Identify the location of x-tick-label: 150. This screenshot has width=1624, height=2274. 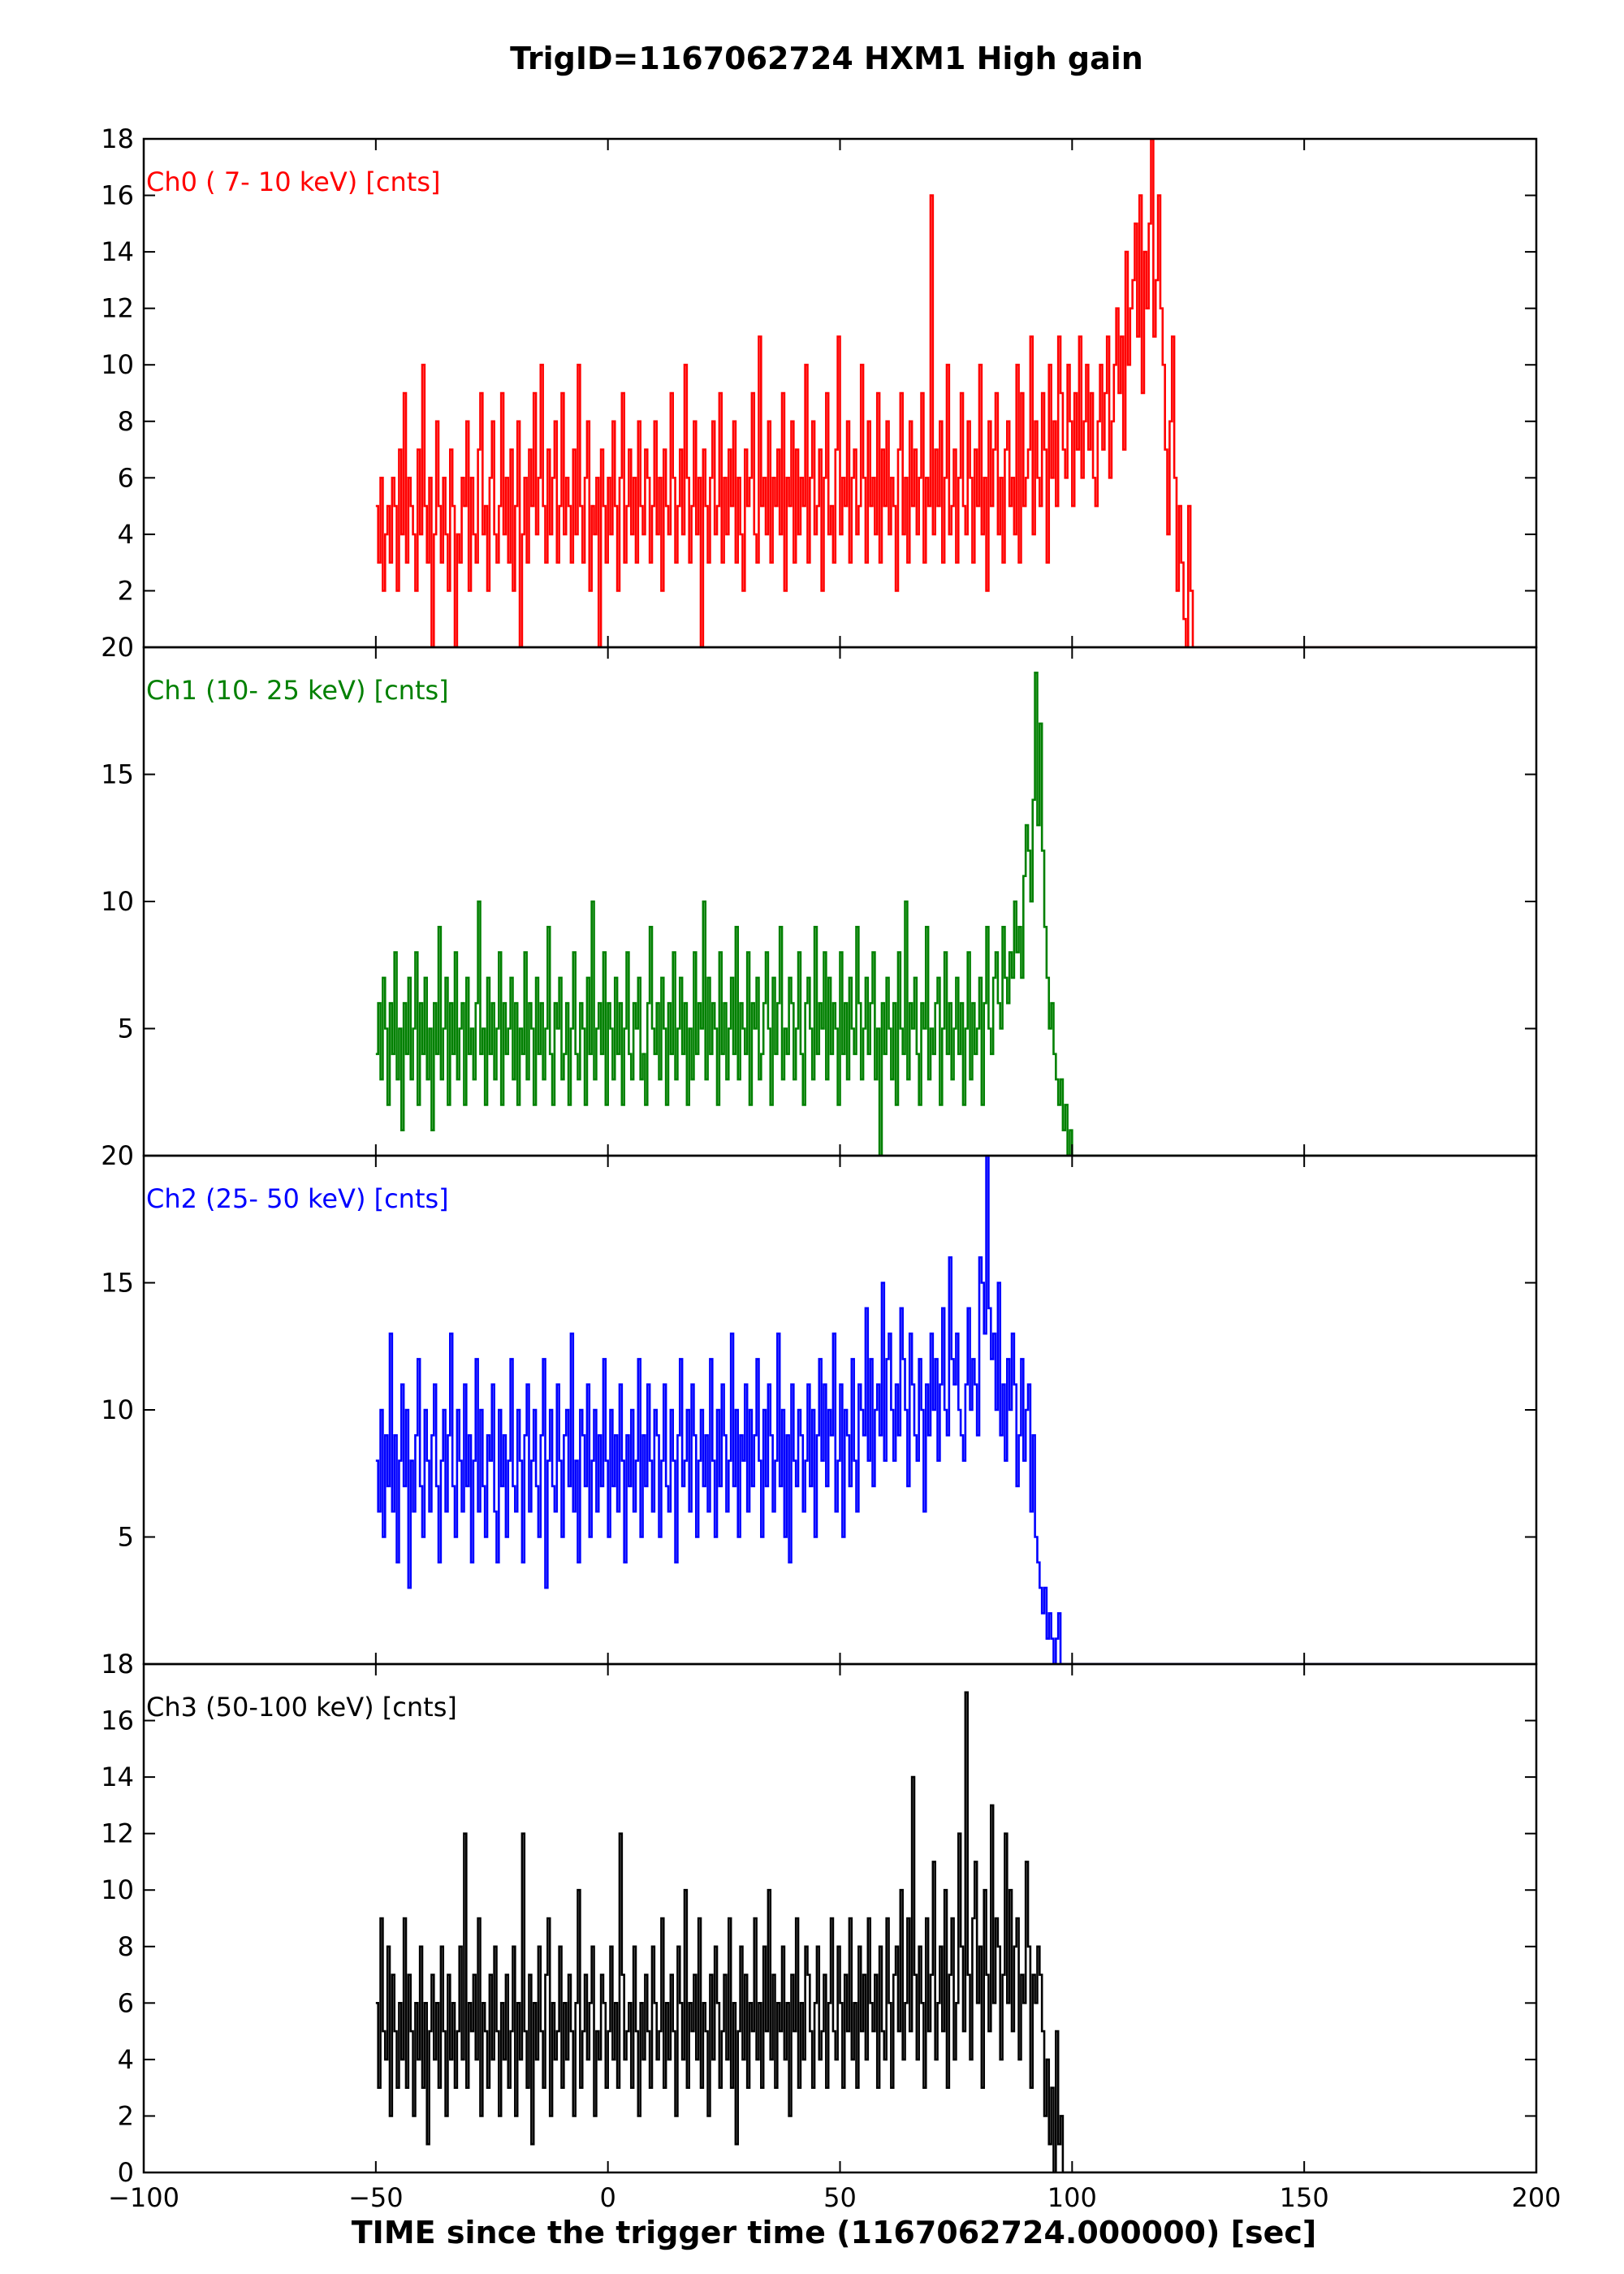
(1304, 2198).